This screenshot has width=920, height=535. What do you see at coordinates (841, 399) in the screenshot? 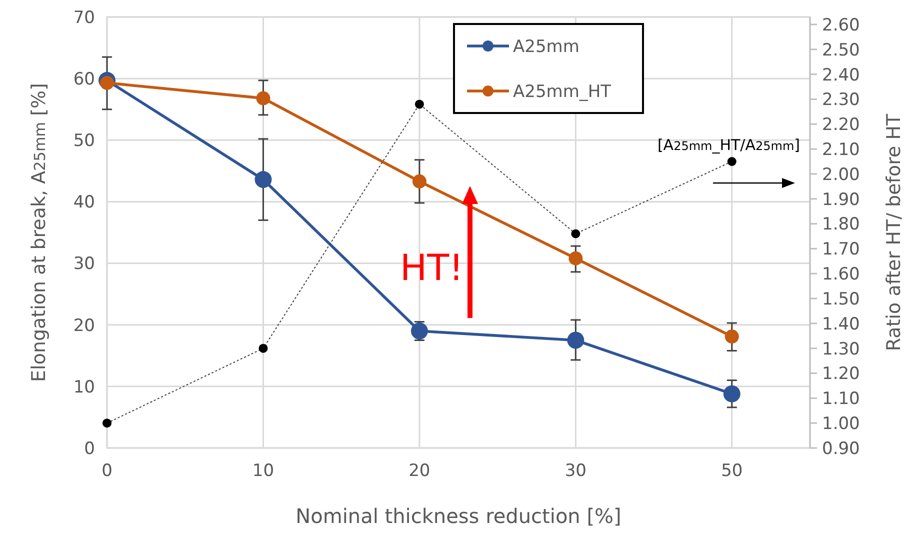
I see `y2-tick-label: 1.10` at bounding box center [841, 399].